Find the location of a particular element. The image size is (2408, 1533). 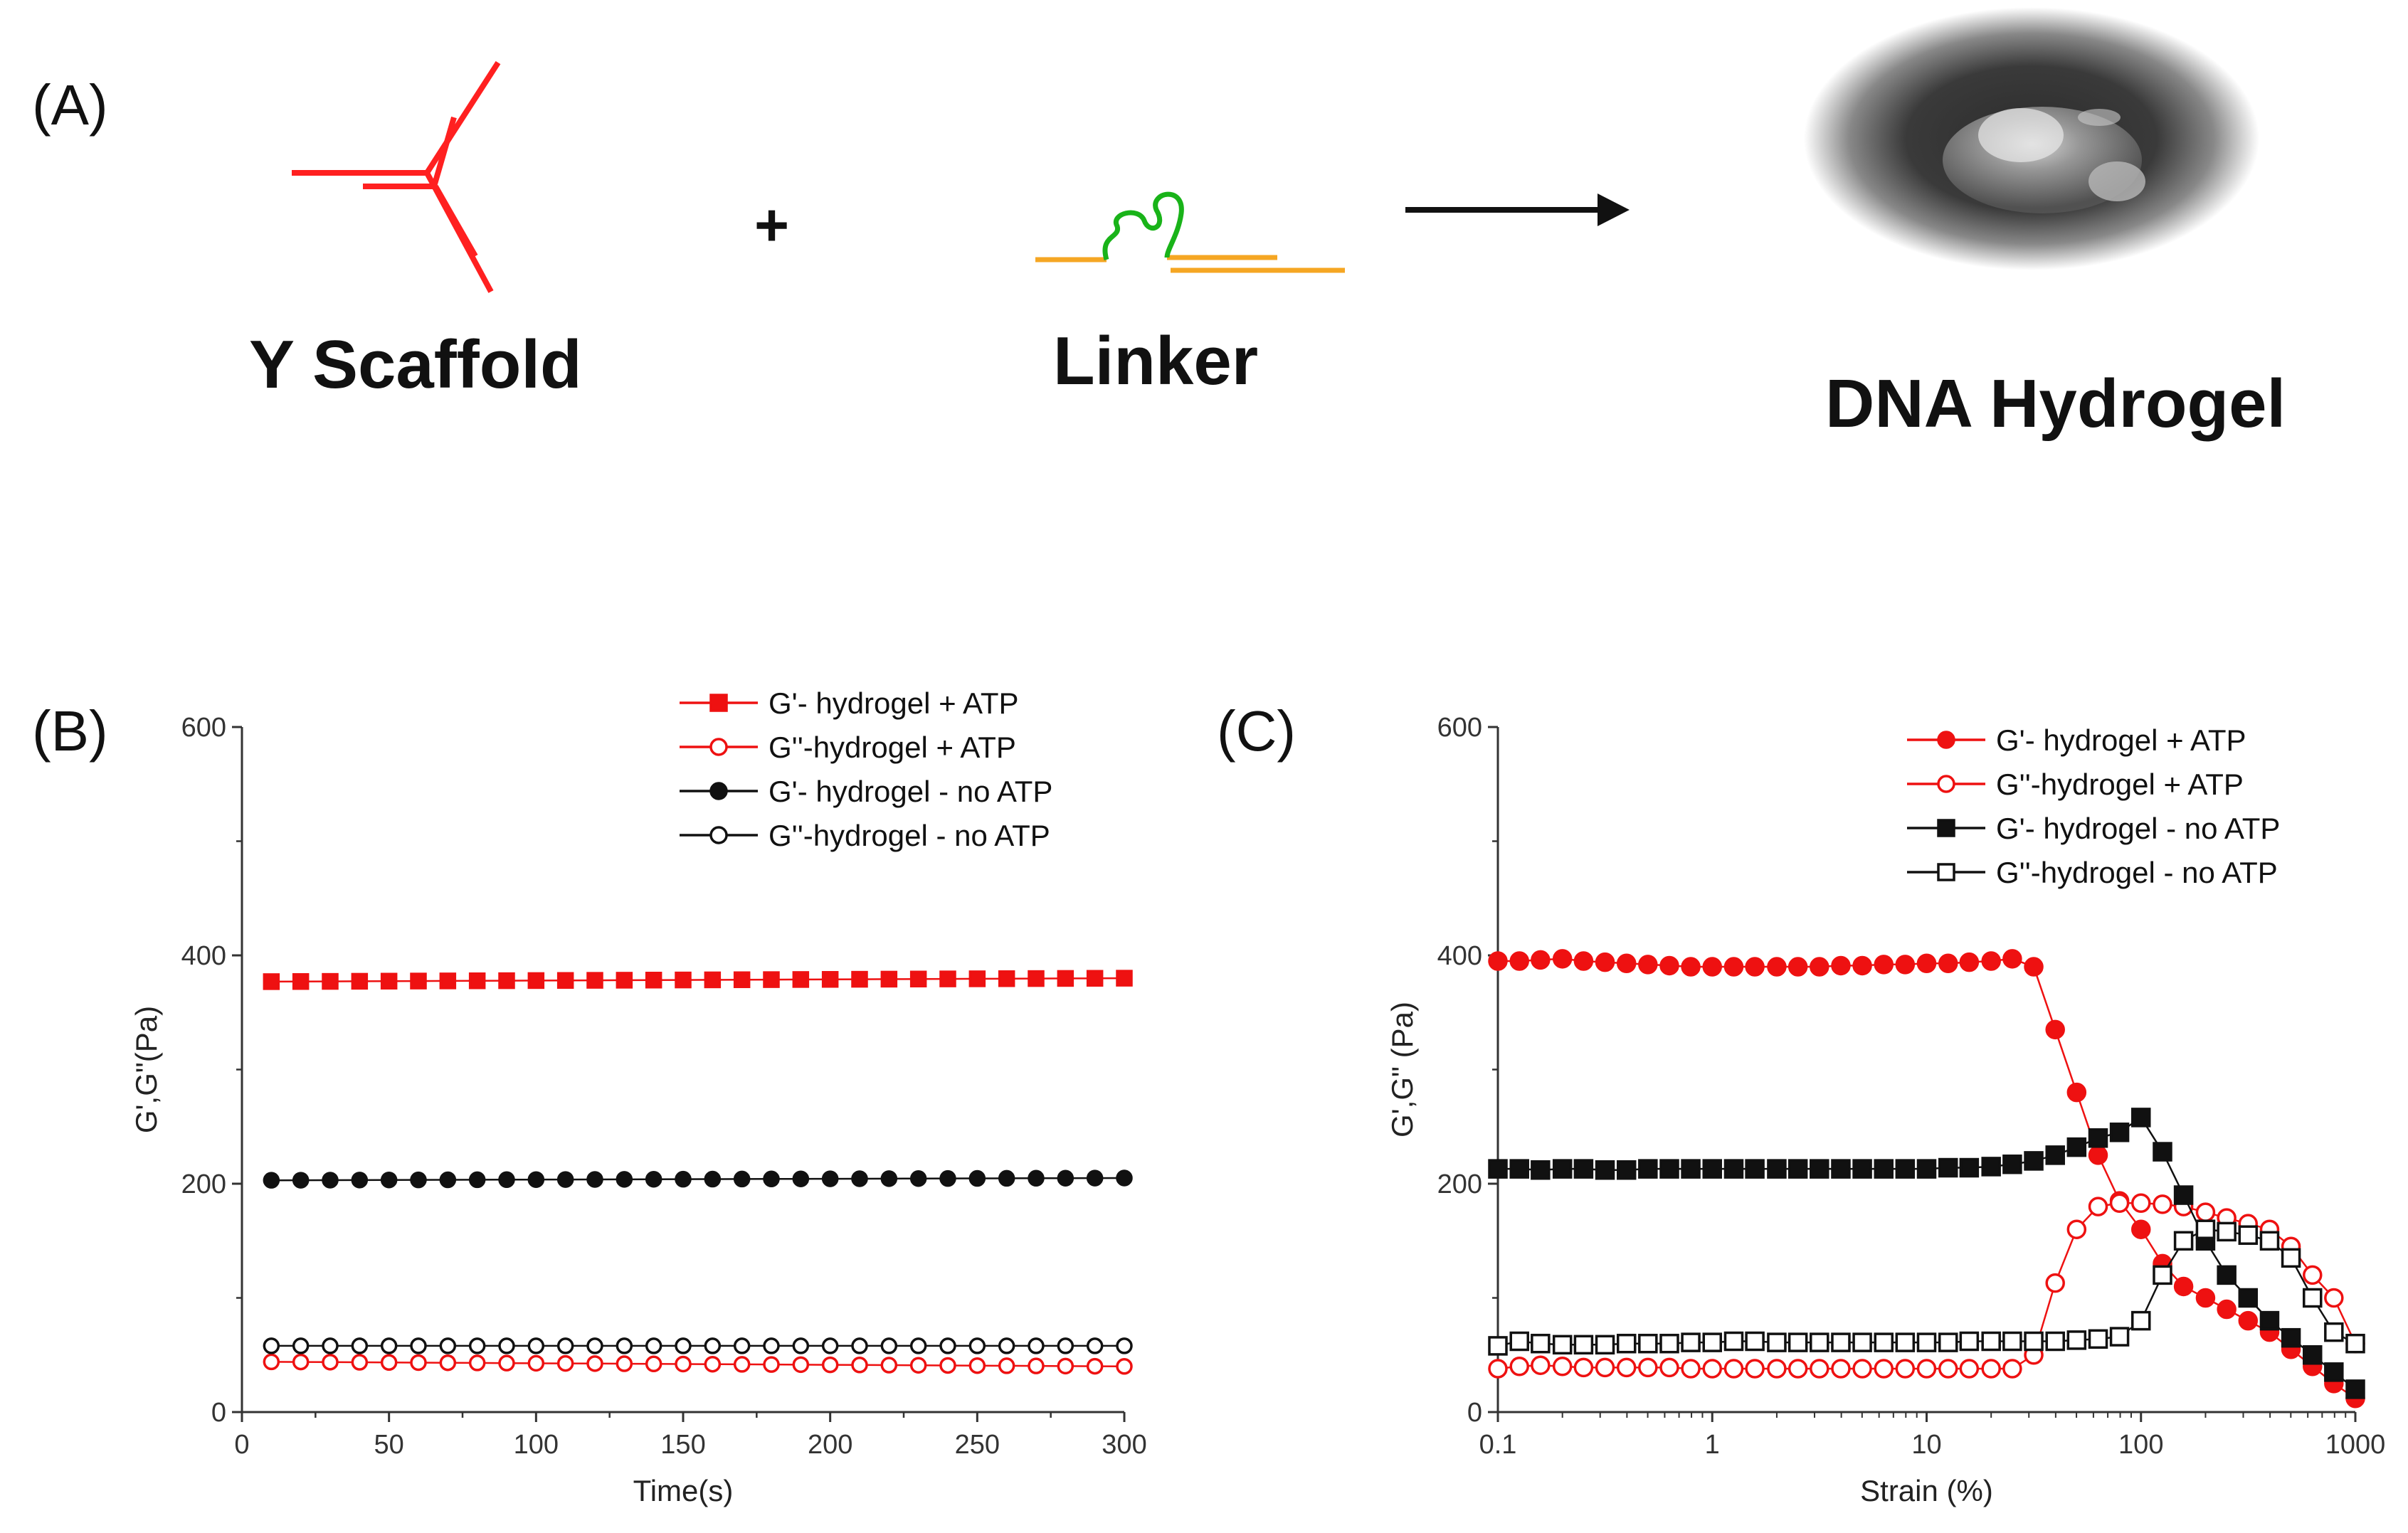

panel-a-label: (A) is located at coordinates (70, 105).